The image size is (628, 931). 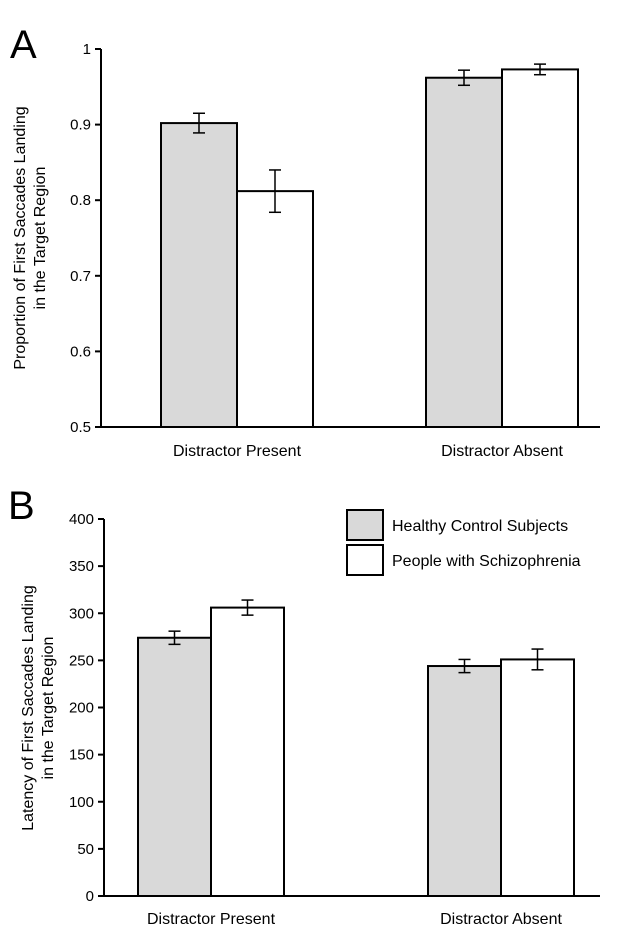 I want to click on y-tick-label: 0.7, so click(x=80, y=276).